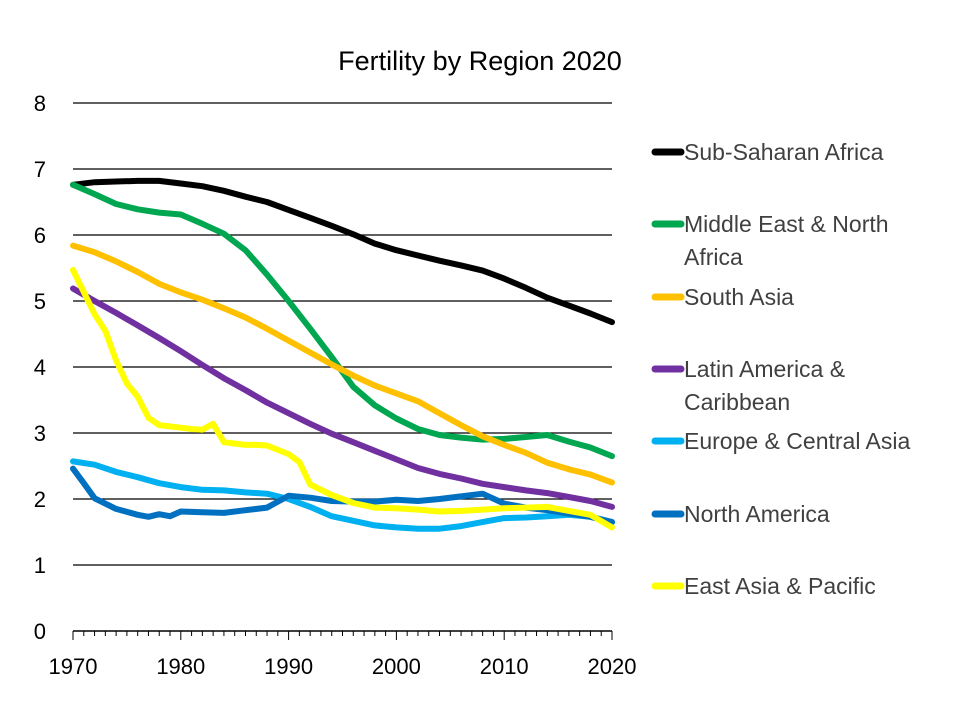 The image size is (960, 720). I want to click on y-axis-ticks: 0 1 2 3 4 5 6 7 8, so click(40, 367).